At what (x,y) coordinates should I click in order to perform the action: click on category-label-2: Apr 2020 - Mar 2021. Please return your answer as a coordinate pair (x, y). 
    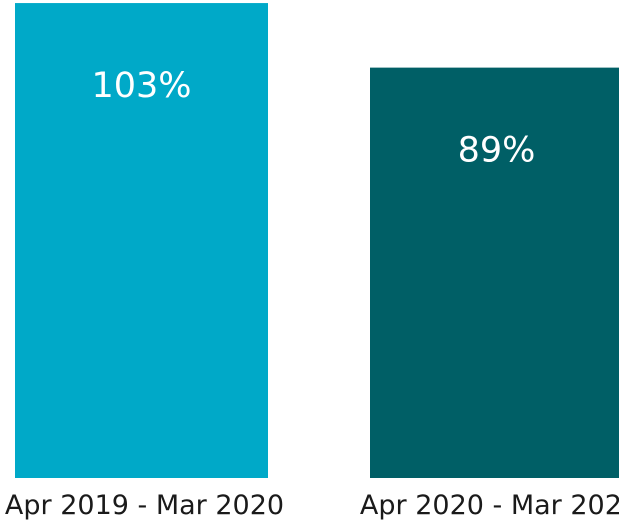
    Looking at the image, I should click on (489, 505).